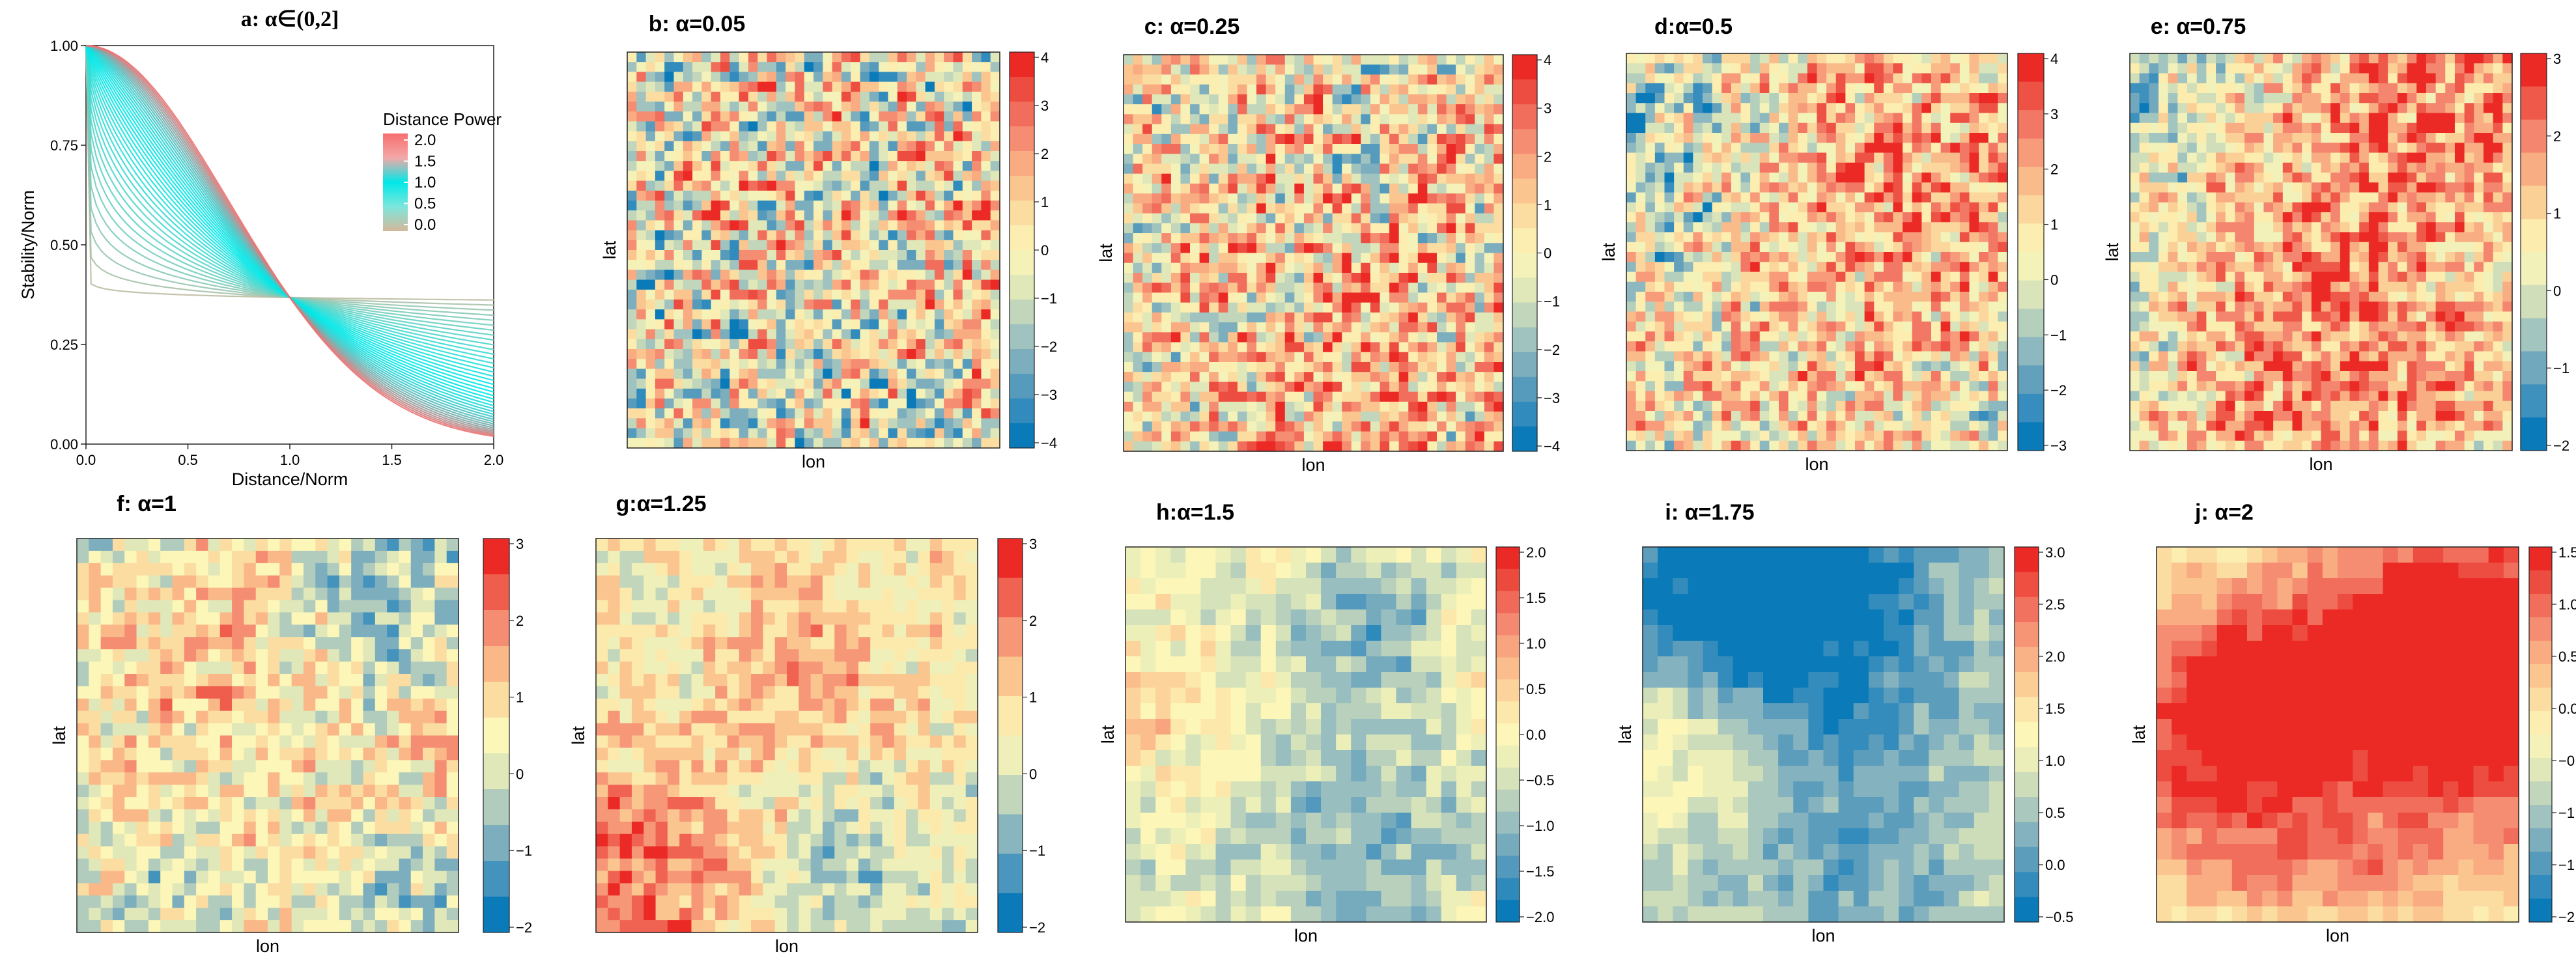 The image size is (2576, 965). What do you see at coordinates (1022, 213) in the screenshot?
I see `colorbar-band` at bounding box center [1022, 213].